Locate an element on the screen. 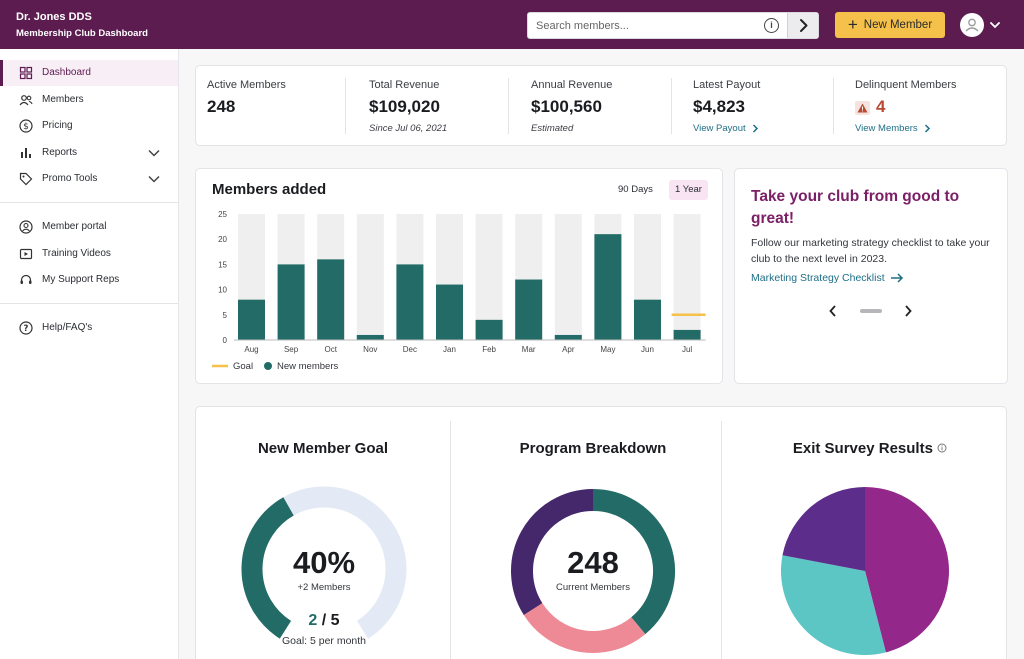 This screenshot has height=659, width=1024. sidebar-item-member-portal: Member portal is located at coordinates (89, 227).